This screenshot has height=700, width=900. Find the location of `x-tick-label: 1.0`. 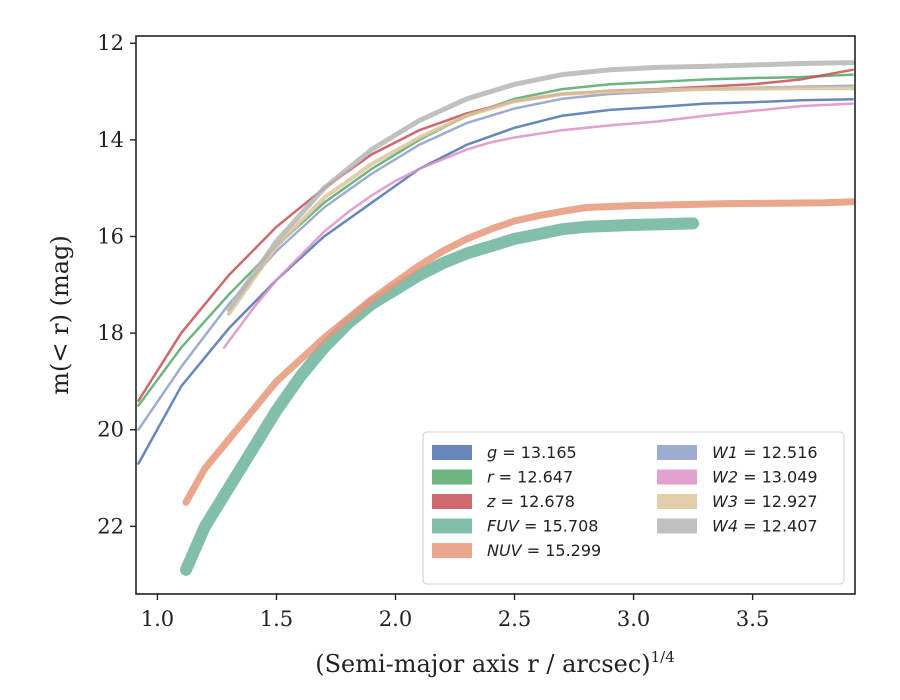

x-tick-label: 1.0 is located at coordinates (157, 619).